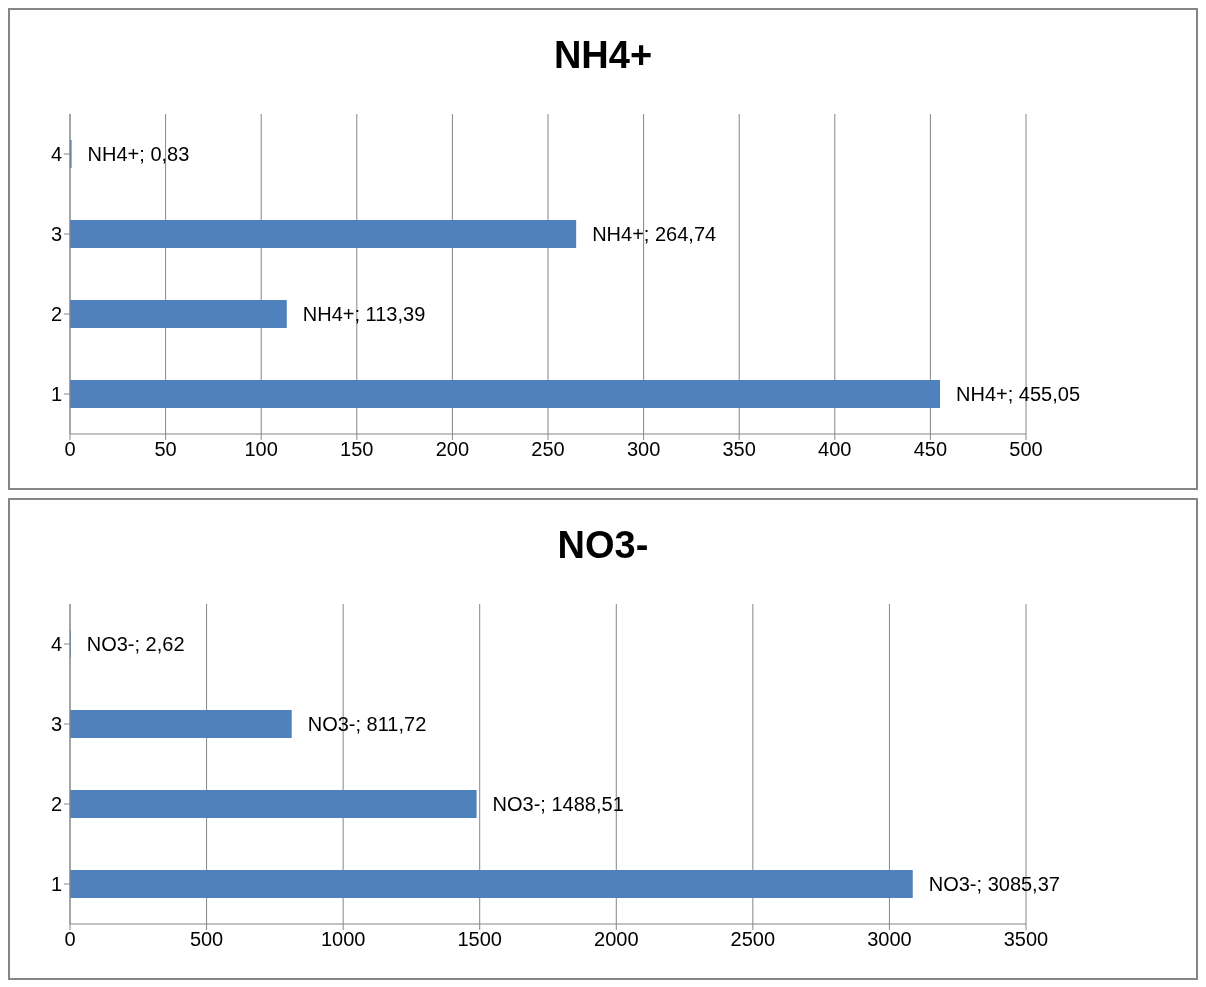  Describe the element at coordinates (603, 545) in the screenshot. I see `chart-title: NO3-` at that location.